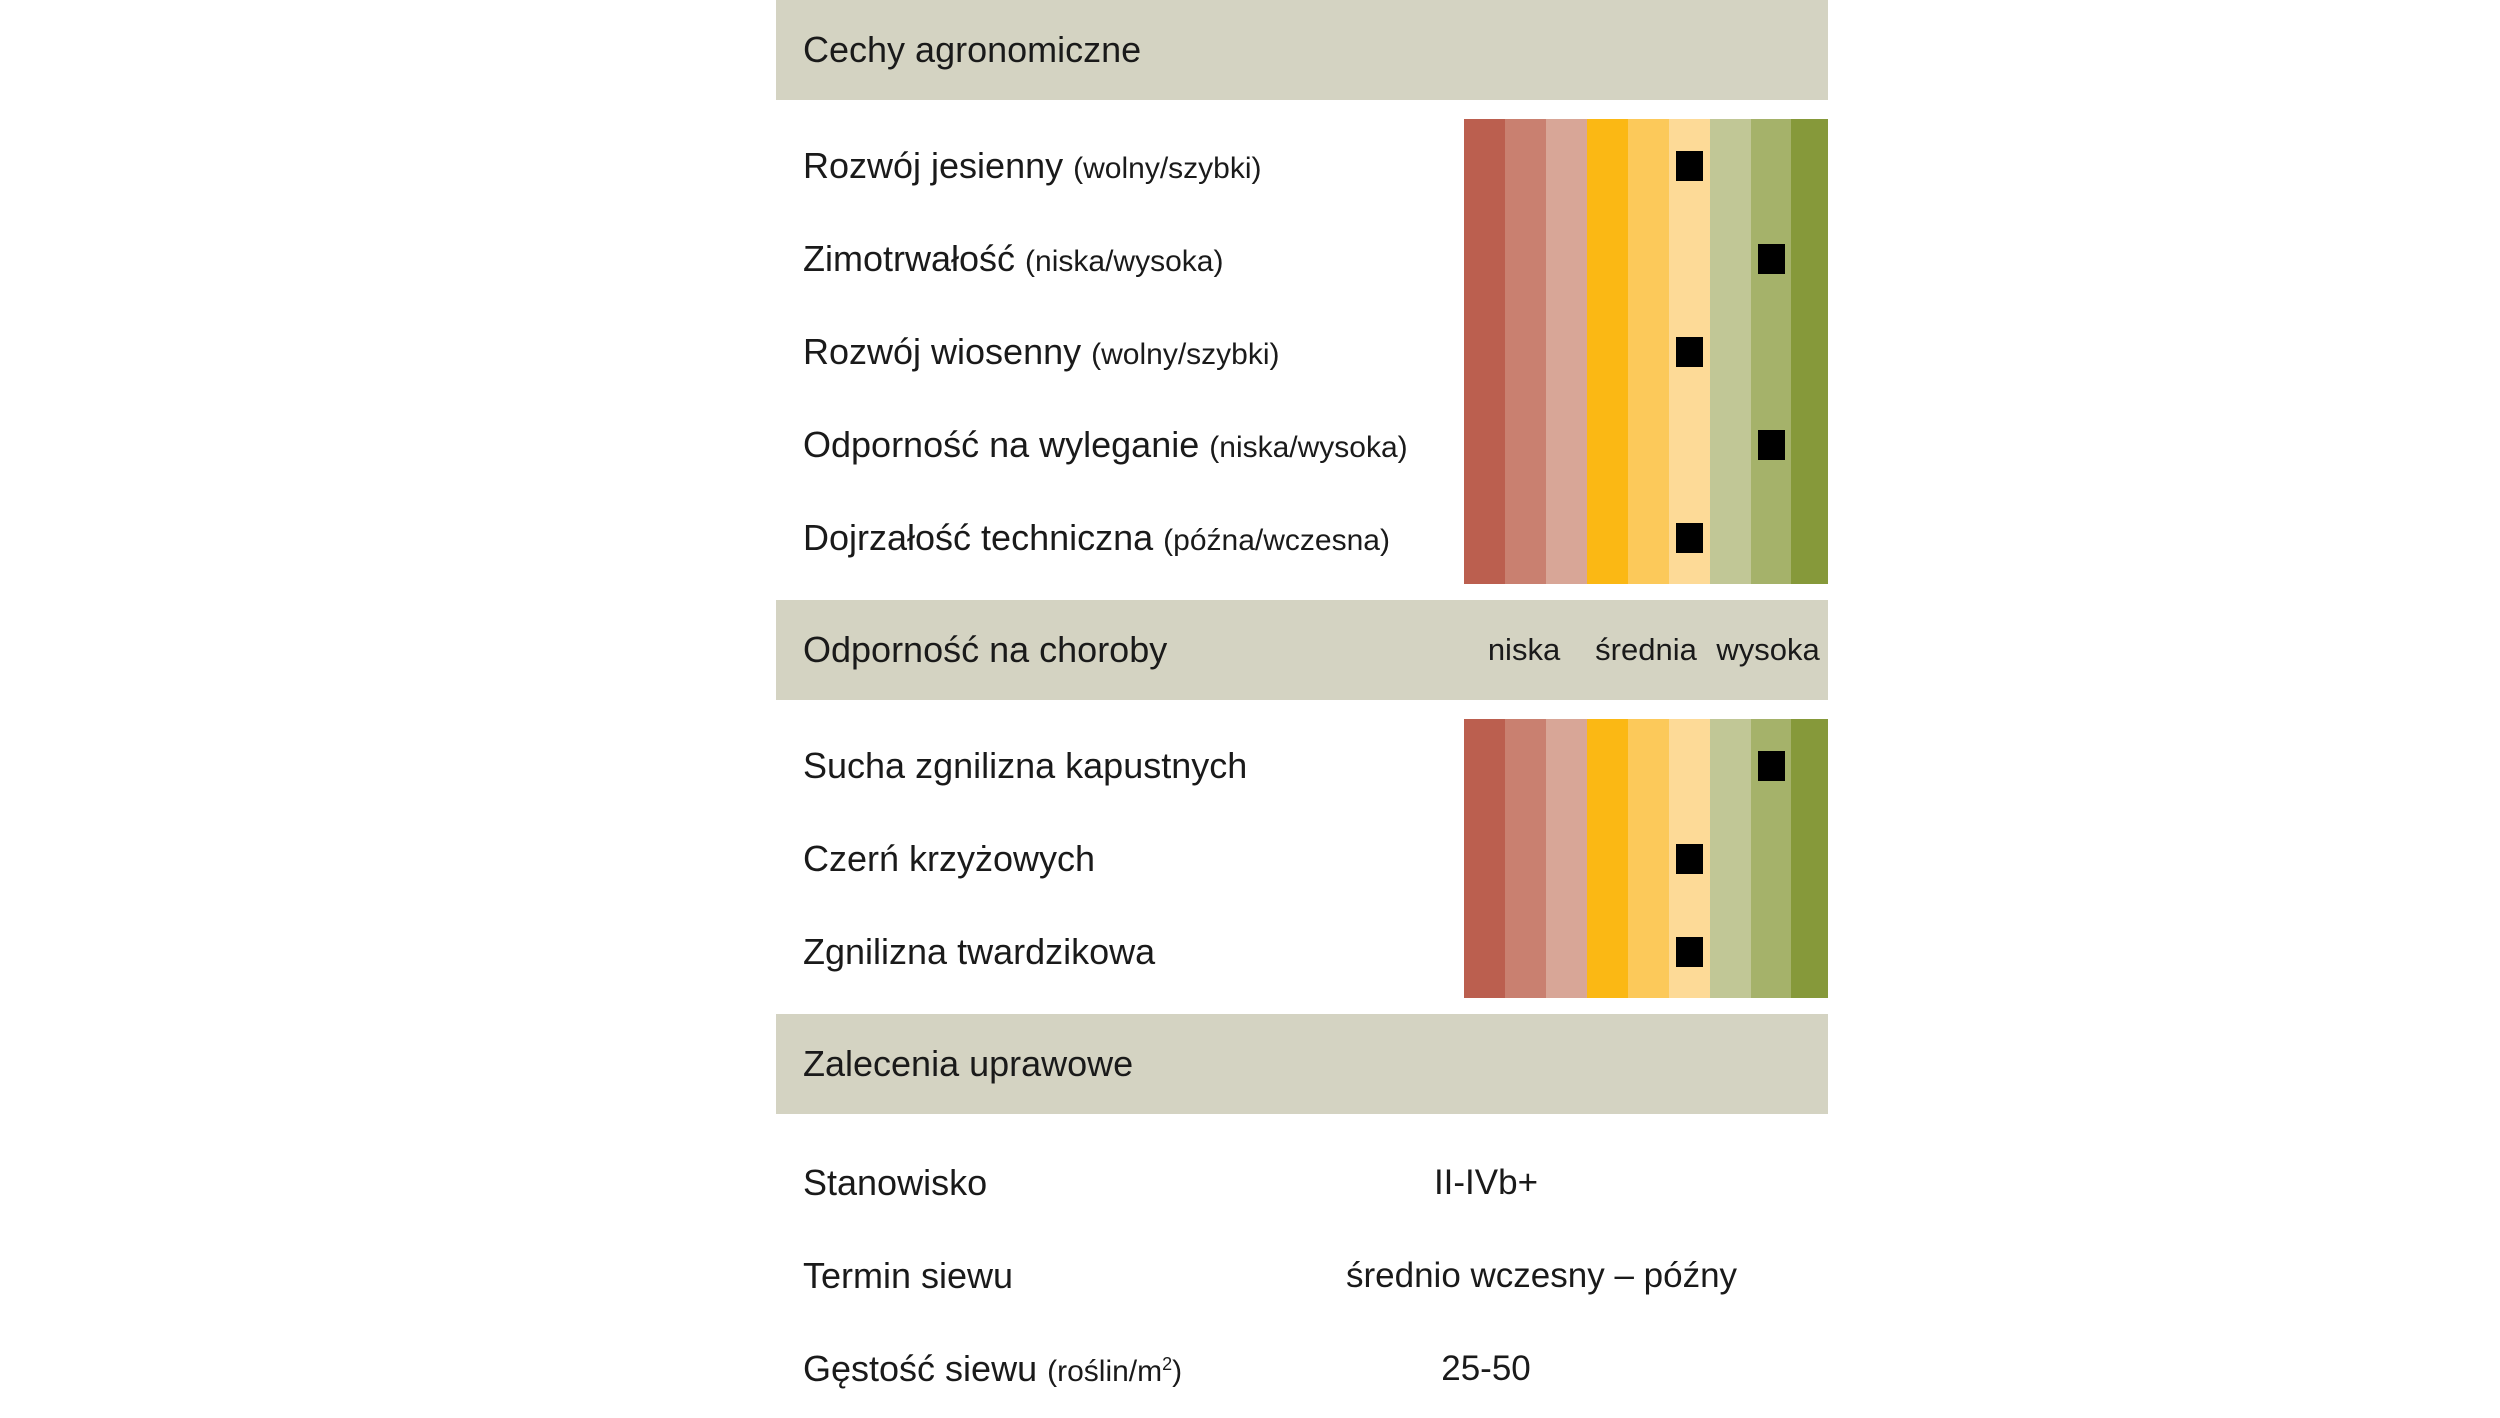 The image size is (2500, 1418). What do you see at coordinates (1302, 1275) in the screenshot?
I see `recommendation-row-sowing-date: Termin siewu średnio wczesny – późny` at bounding box center [1302, 1275].